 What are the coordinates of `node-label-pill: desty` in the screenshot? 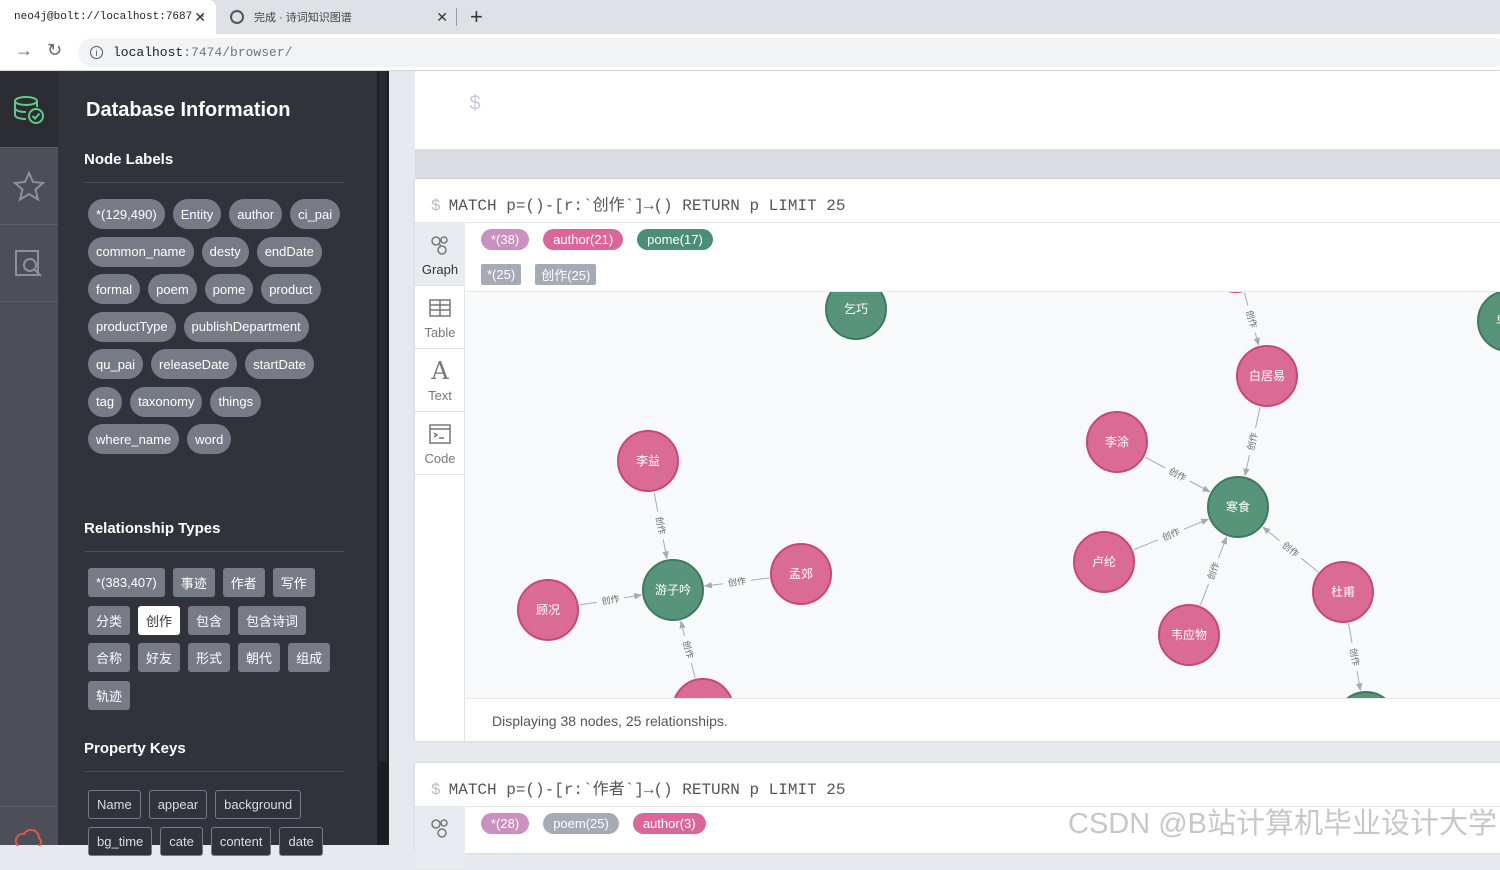 It's located at (225, 251).